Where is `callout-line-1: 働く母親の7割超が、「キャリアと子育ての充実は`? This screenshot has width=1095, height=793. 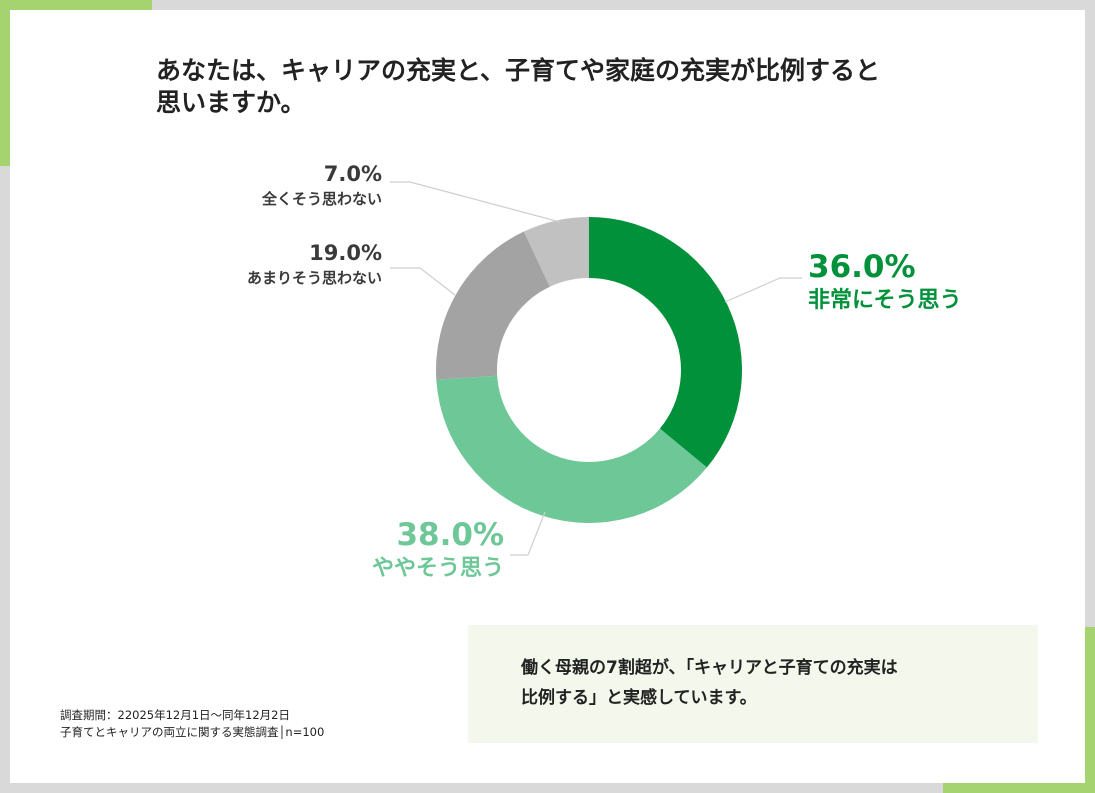 callout-line-1: 働く母親の7割超が、「キャリアと子育ての充実は is located at coordinates (709, 668).